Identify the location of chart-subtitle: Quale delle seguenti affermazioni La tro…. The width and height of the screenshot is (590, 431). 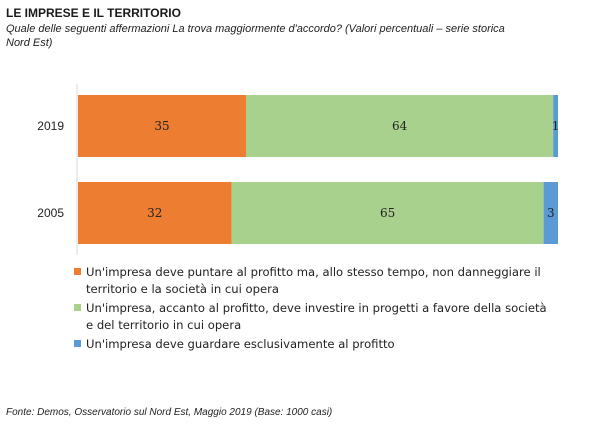
(255, 36).